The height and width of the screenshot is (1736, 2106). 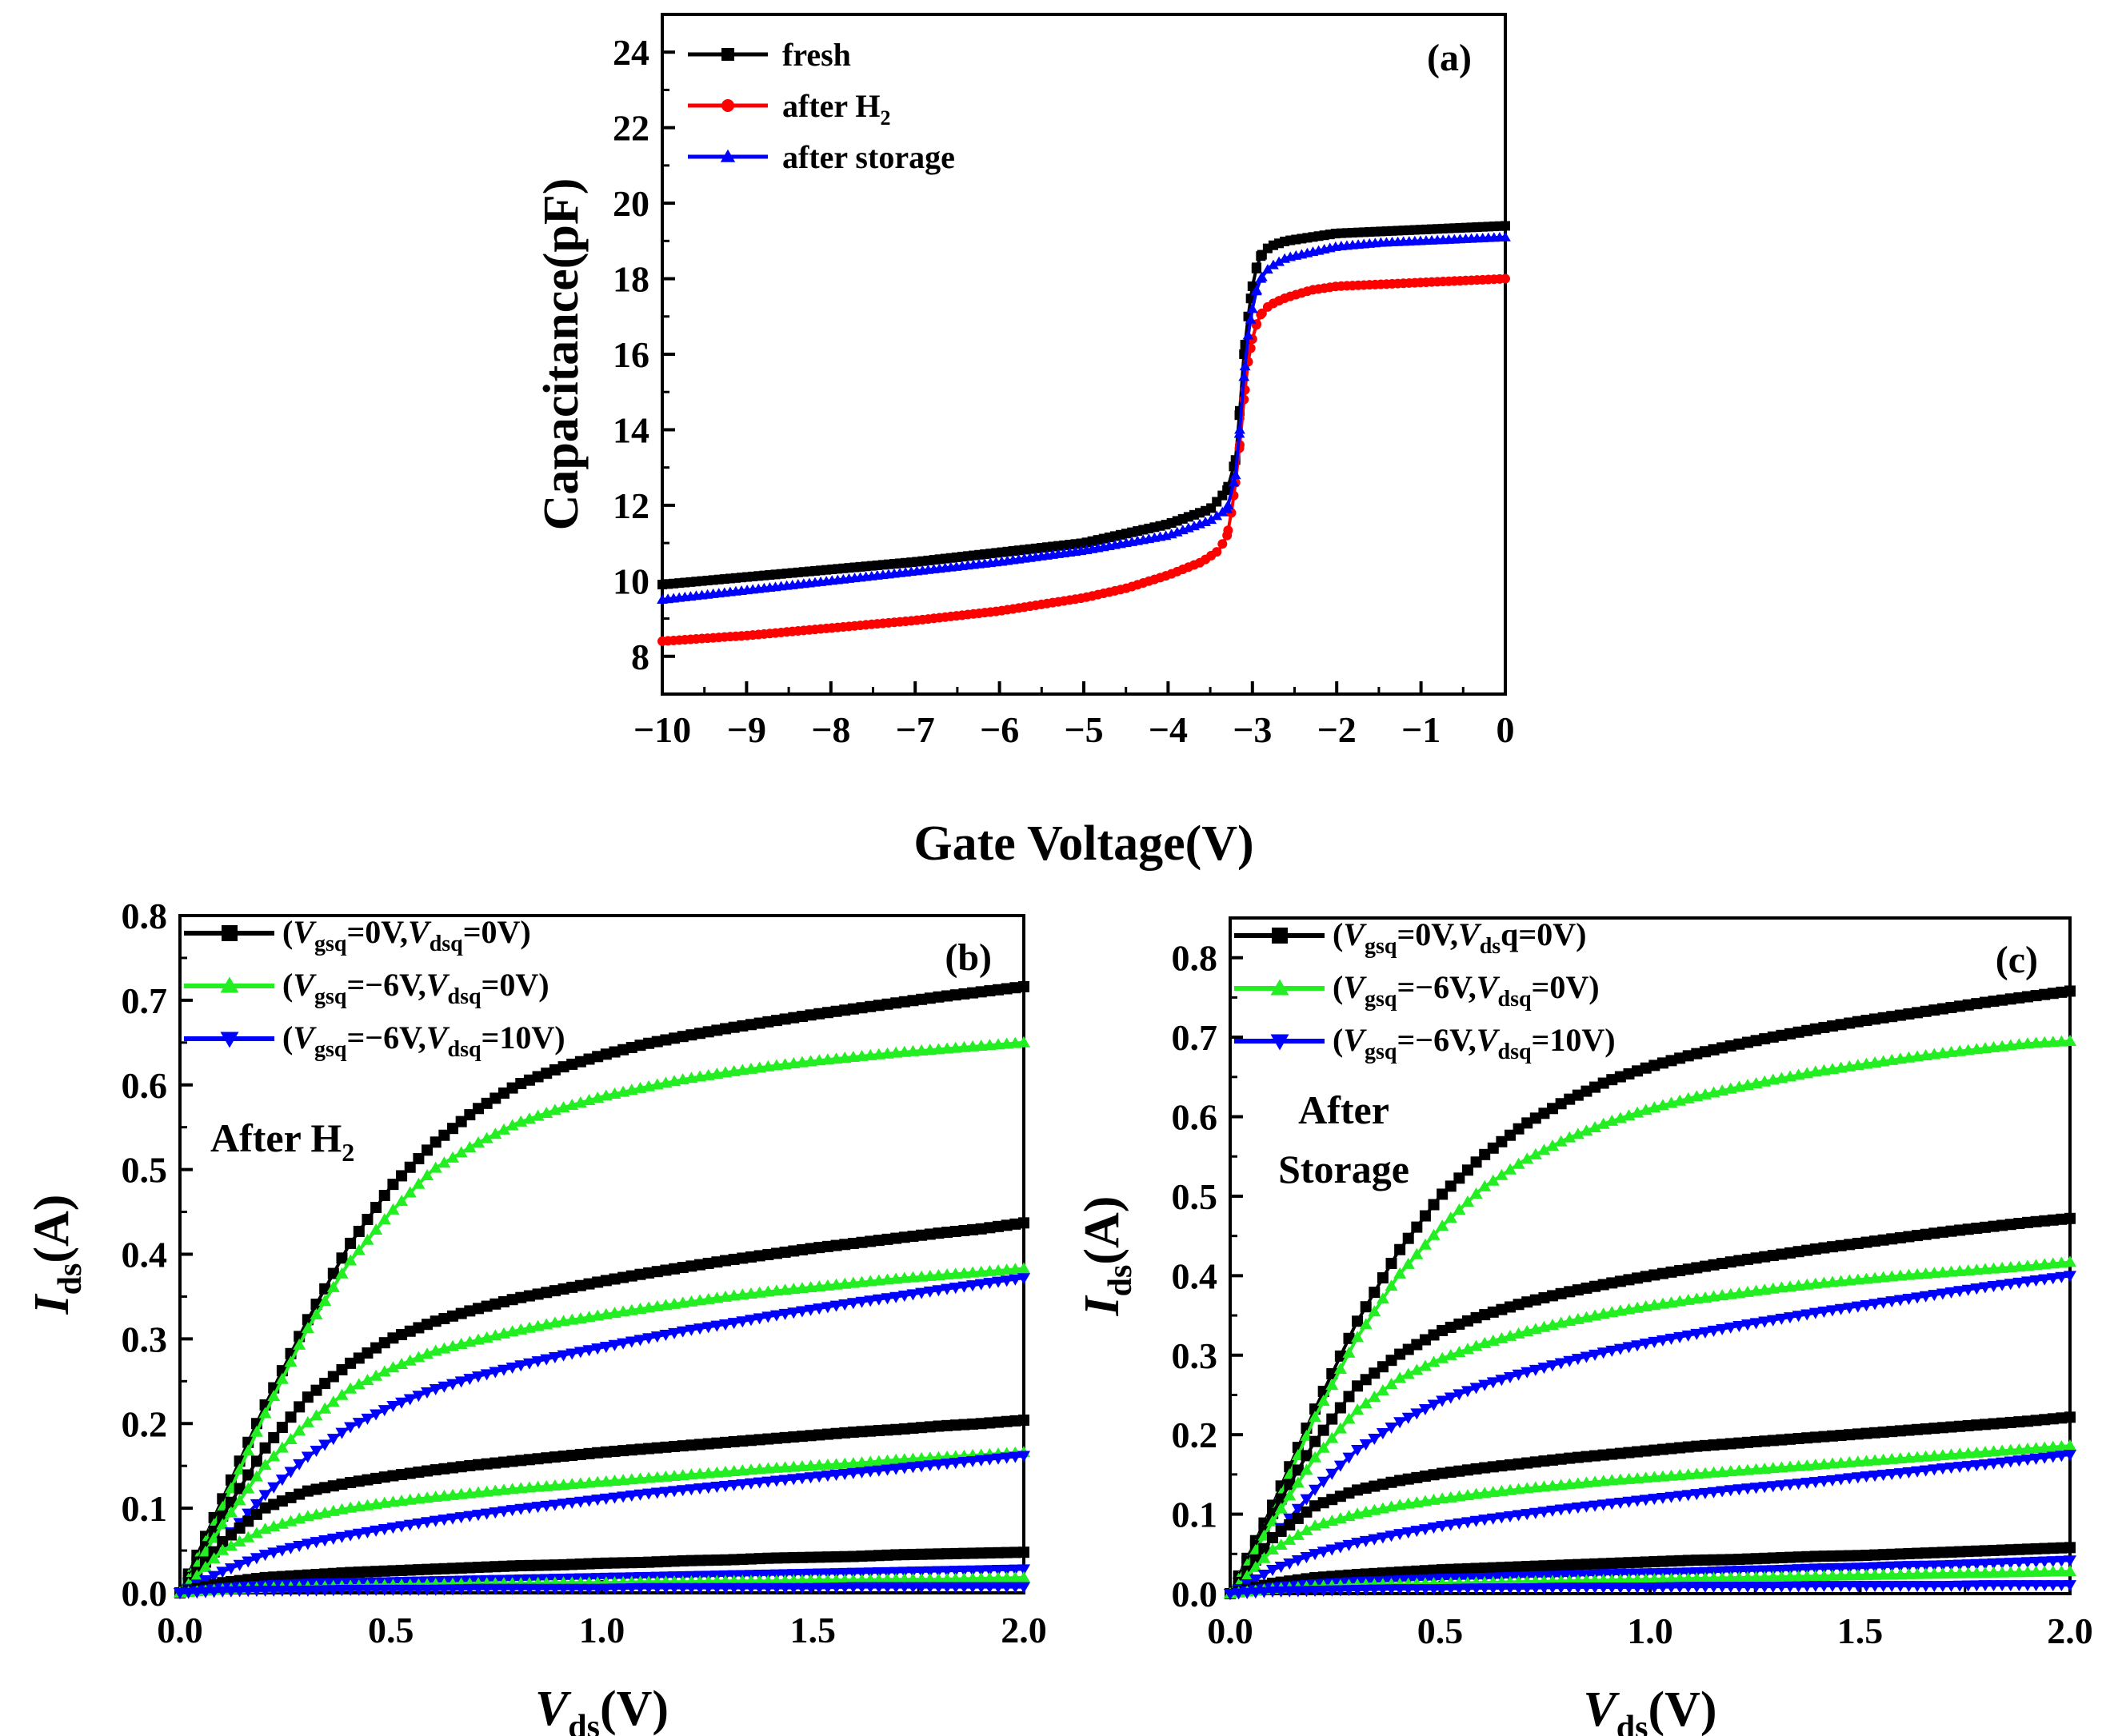 What do you see at coordinates (1252, 729) in the screenshot?
I see `x-tick-label: −3` at bounding box center [1252, 729].